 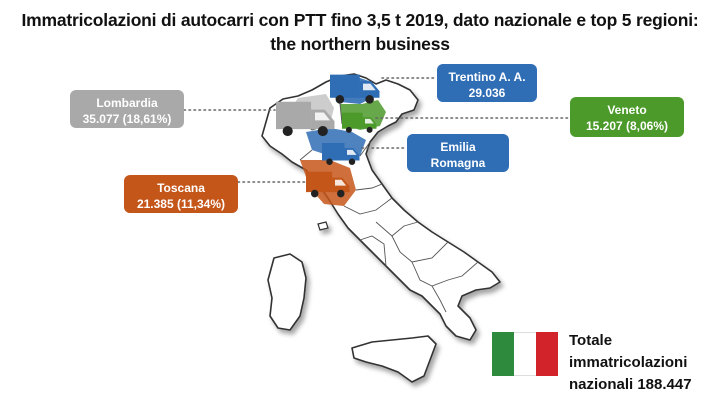 I want to click on connector-lines, so click(x=377, y=130).